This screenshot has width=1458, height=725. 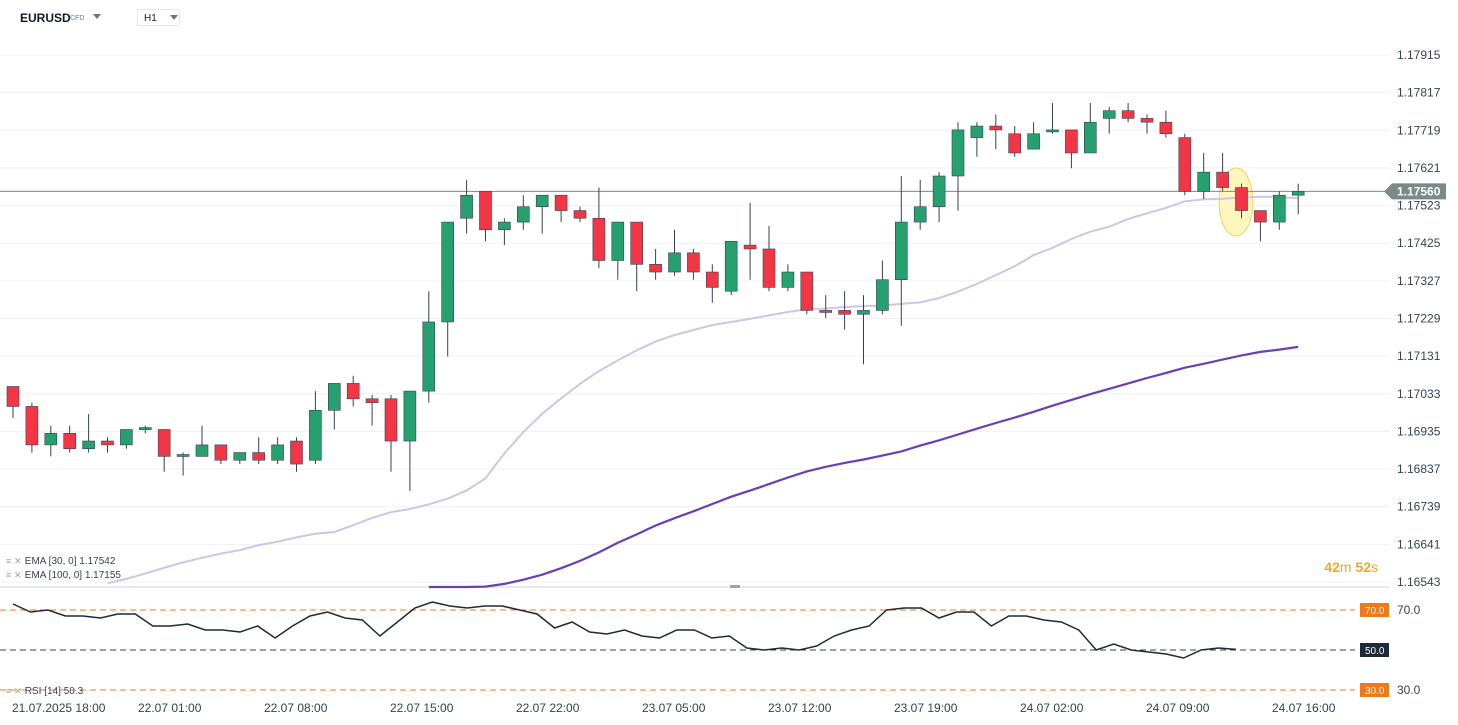 What do you see at coordinates (1419, 319) in the screenshot?
I see `price-tick-label: 1.17229` at bounding box center [1419, 319].